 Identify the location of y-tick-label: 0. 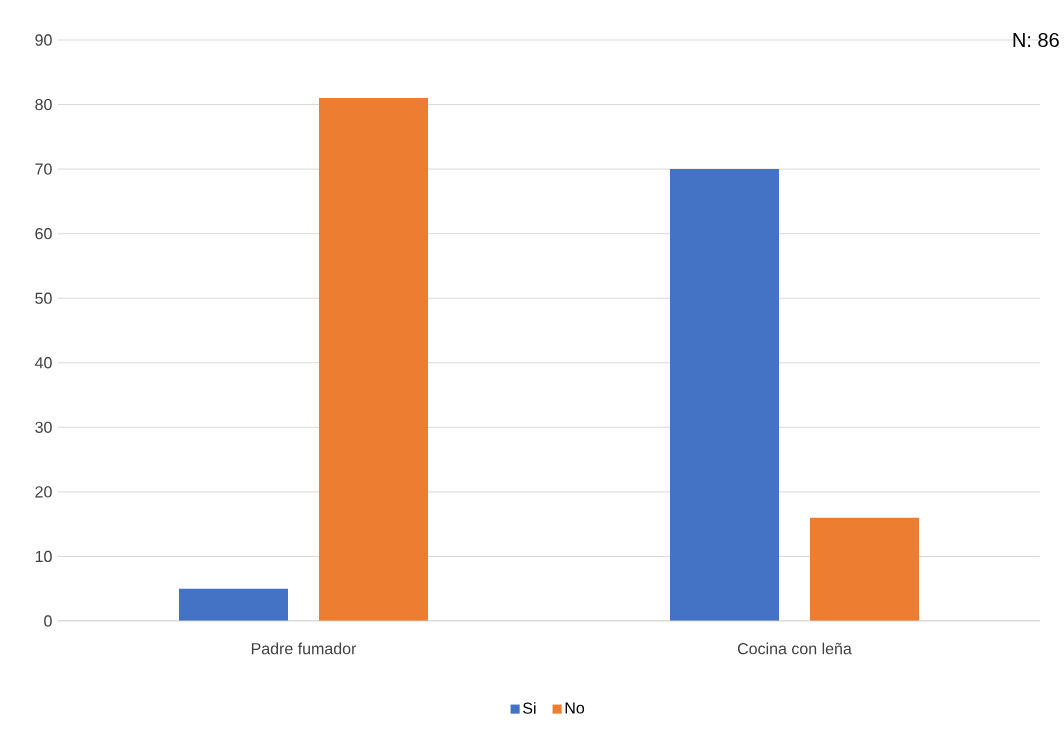
(48, 621).